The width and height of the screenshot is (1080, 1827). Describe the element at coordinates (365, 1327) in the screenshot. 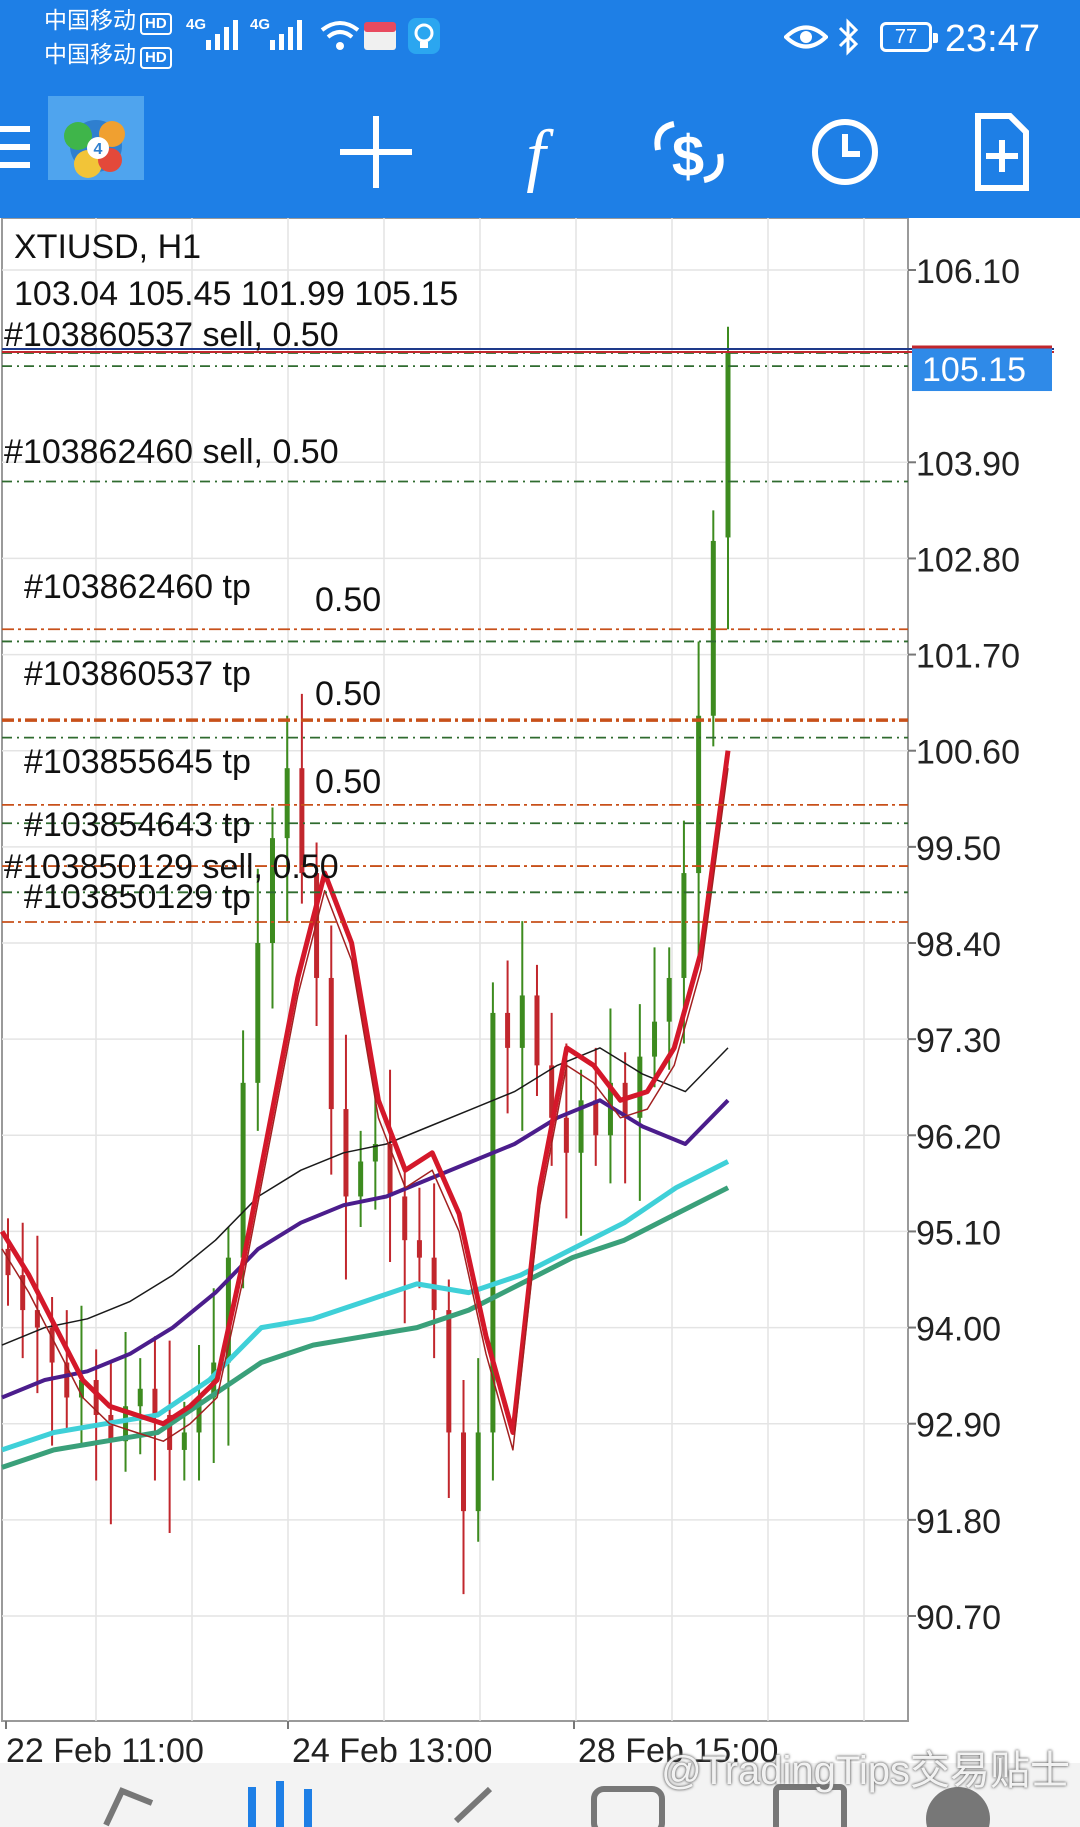

I see `ma-line-green` at that location.